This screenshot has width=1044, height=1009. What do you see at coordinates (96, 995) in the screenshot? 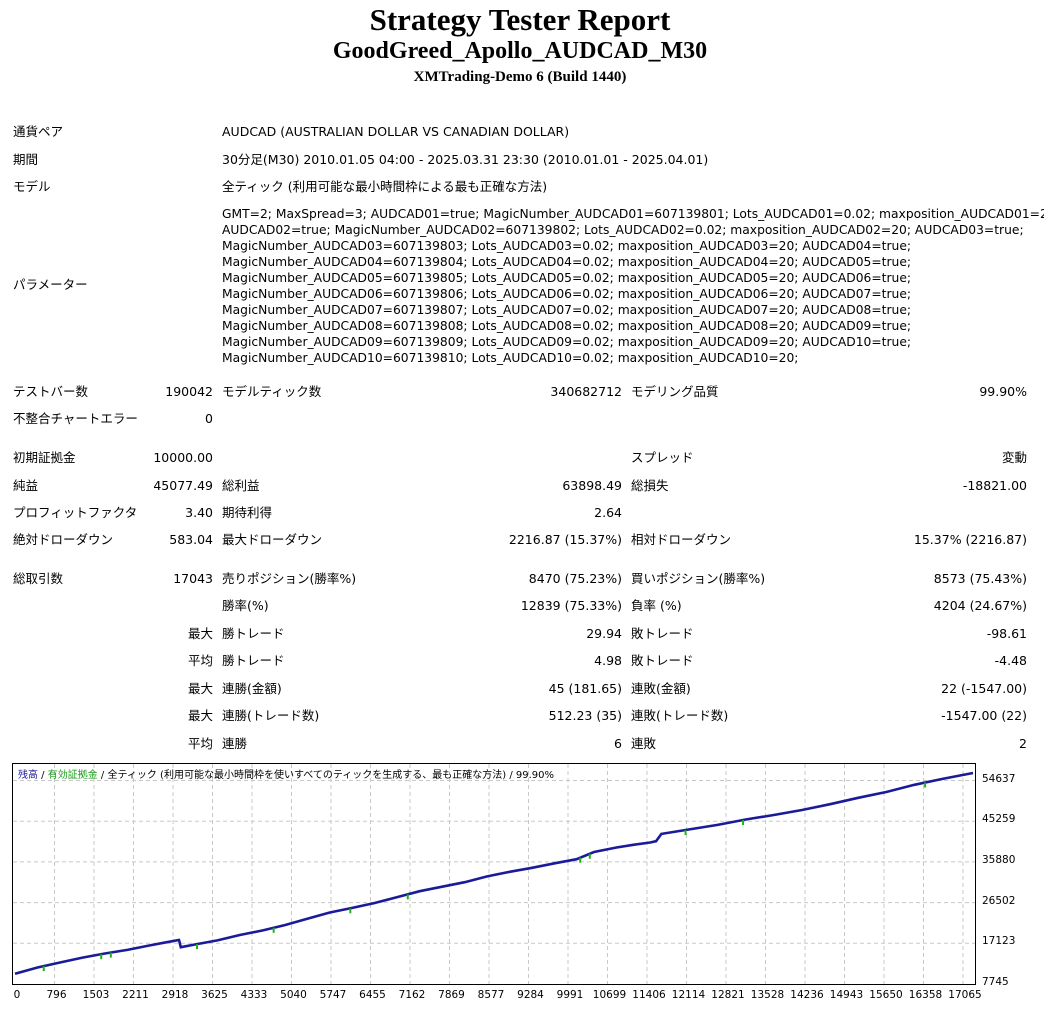
I see `x-tick-label: 1503` at bounding box center [96, 995].